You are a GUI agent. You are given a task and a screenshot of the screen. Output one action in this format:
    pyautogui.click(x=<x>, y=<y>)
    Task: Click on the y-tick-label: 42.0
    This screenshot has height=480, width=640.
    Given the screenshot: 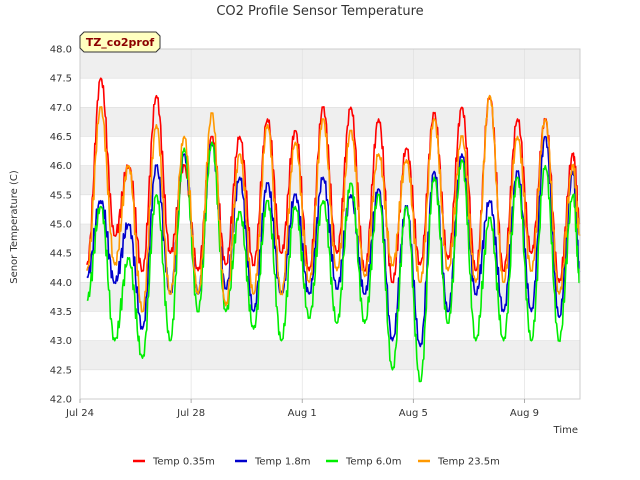 What is the action you would take?
    pyautogui.click(x=61, y=400)
    